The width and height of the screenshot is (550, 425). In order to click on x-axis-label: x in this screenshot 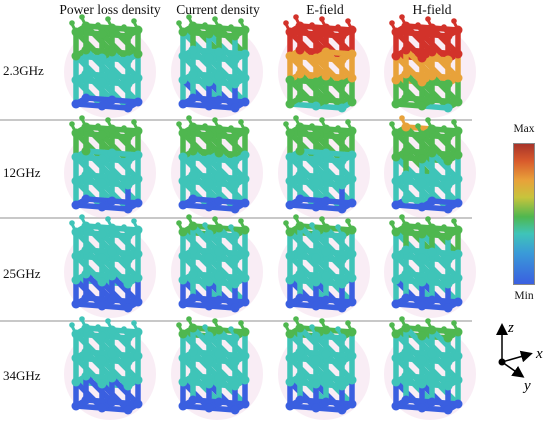, I will do `click(539, 354)`.